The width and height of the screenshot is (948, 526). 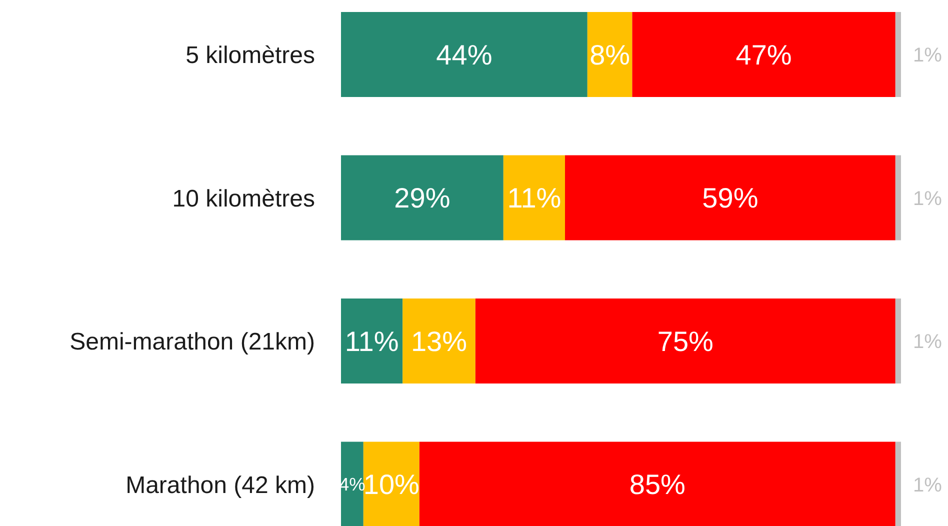 I want to click on data-label: 47%, so click(x=764, y=54).